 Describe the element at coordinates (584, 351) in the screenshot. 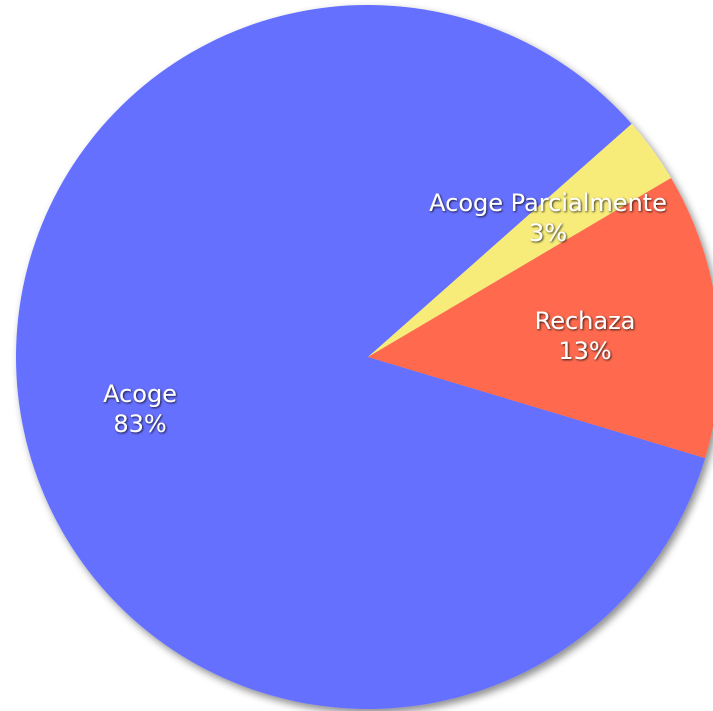

I see `slice-value: 13%` at that location.